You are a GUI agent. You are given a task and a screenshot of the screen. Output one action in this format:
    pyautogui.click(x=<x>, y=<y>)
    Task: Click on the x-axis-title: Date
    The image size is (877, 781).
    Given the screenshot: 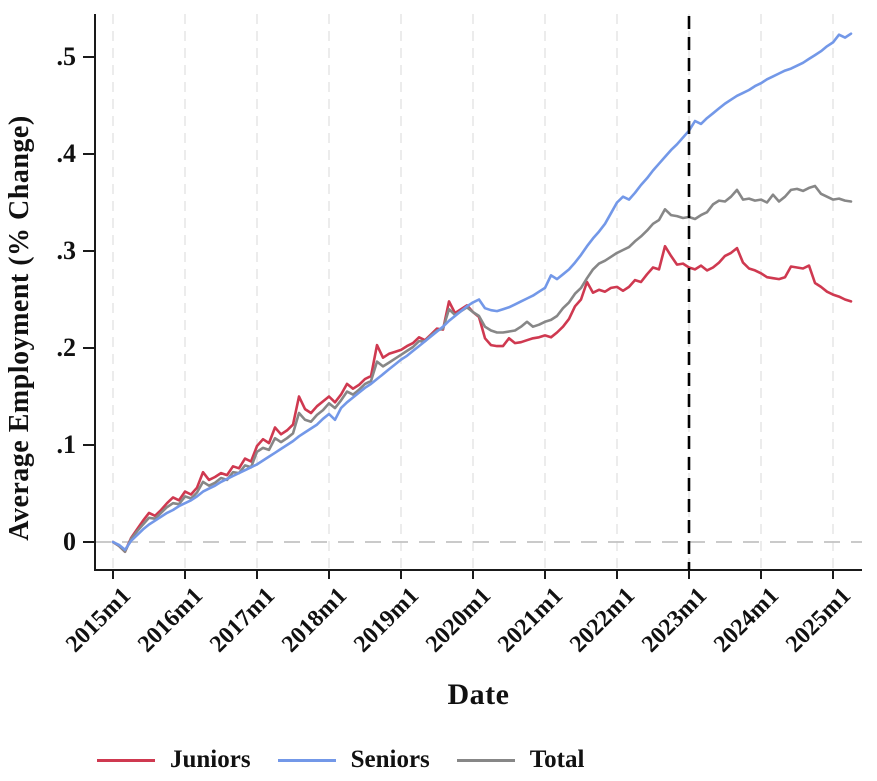 What is the action you would take?
    pyautogui.click(x=478, y=694)
    